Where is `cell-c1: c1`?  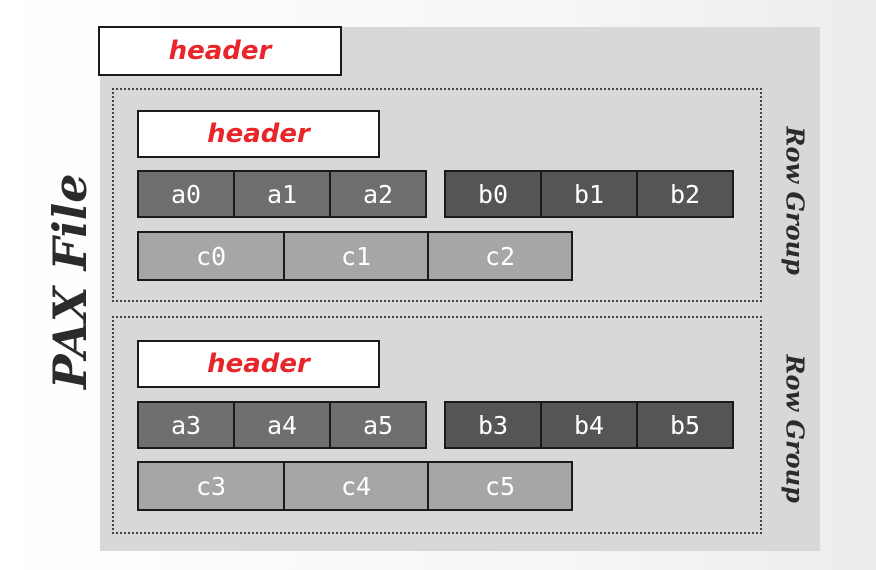
cell-c1: c1 is located at coordinates (356, 256).